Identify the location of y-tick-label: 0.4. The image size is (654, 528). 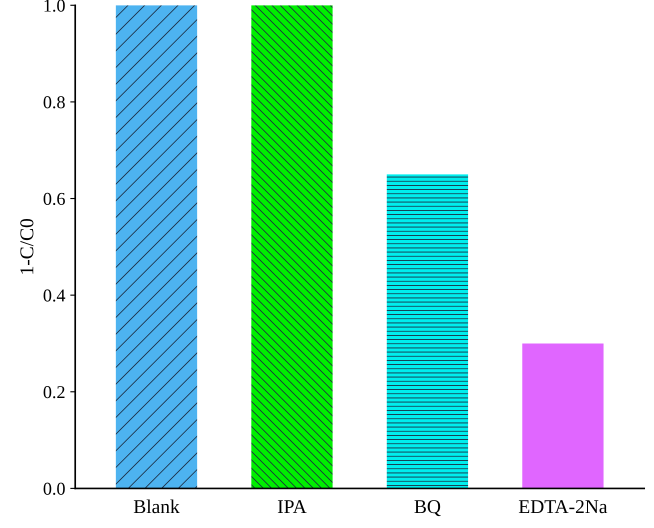
(55, 295).